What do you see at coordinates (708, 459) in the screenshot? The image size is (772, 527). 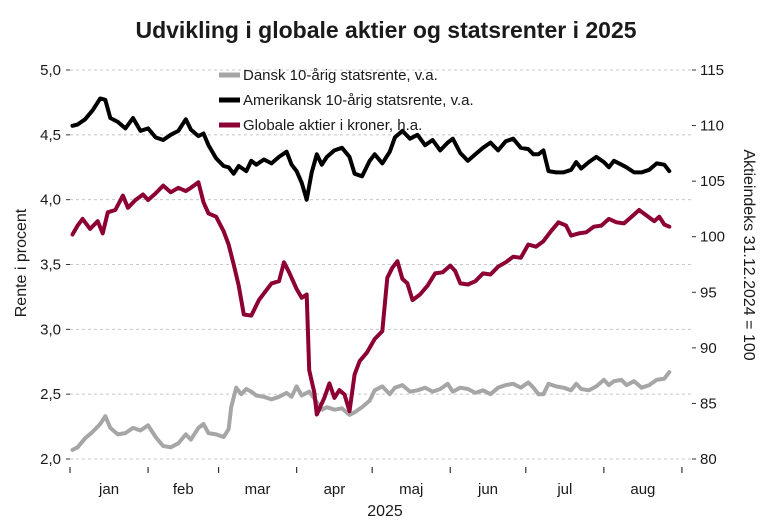 I see `y-tick-label-right: 80` at bounding box center [708, 459].